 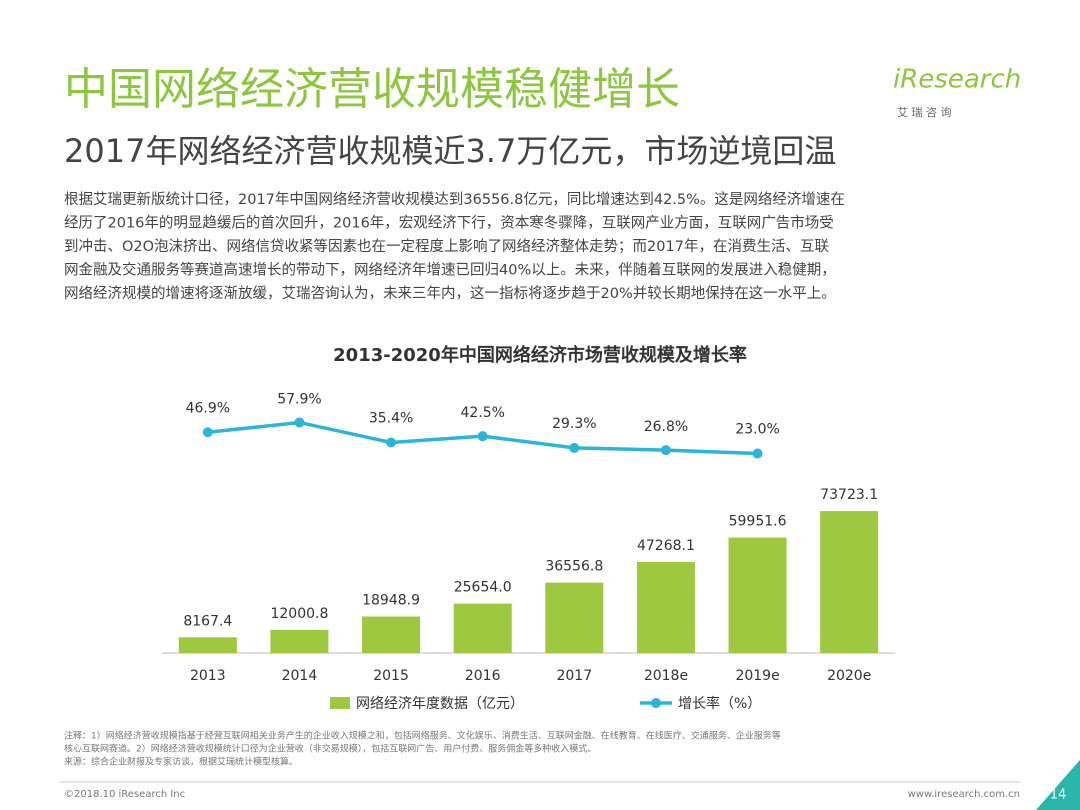 I want to click on x-tick-label: 2019e, so click(x=757, y=676).